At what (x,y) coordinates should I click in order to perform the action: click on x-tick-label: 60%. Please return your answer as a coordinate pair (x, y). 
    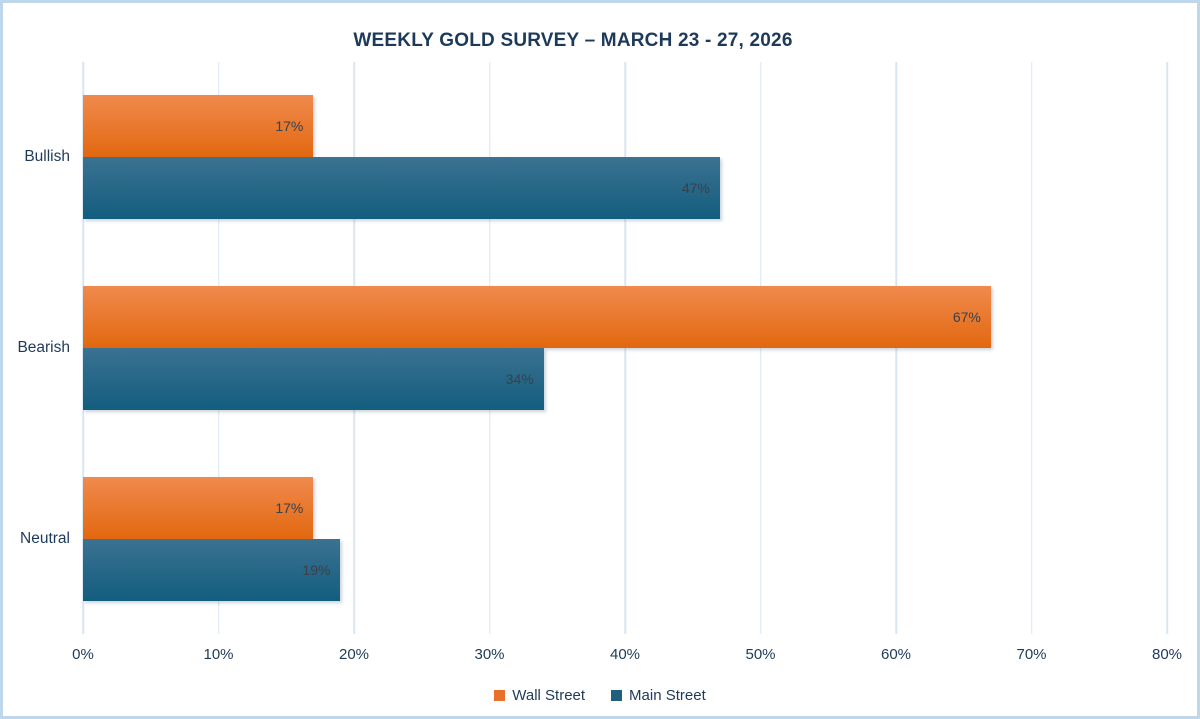
    Looking at the image, I should click on (896, 654).